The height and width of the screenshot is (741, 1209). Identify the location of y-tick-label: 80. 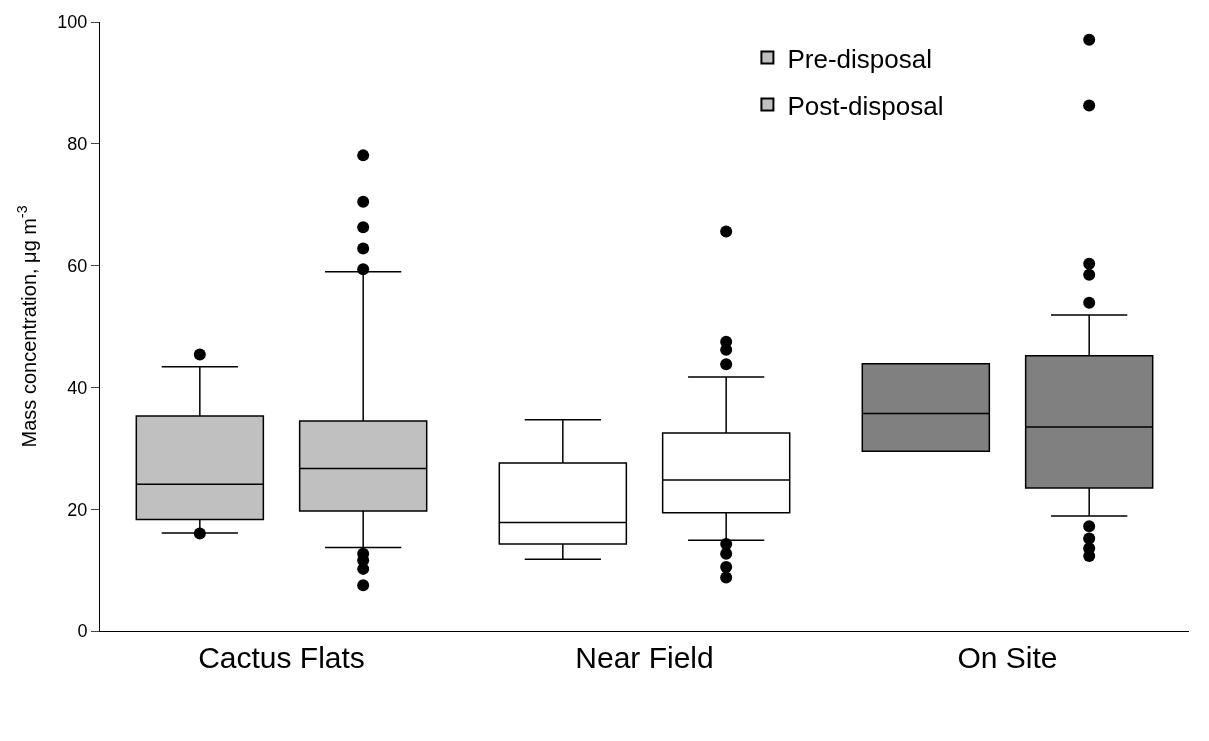
(77, 144).